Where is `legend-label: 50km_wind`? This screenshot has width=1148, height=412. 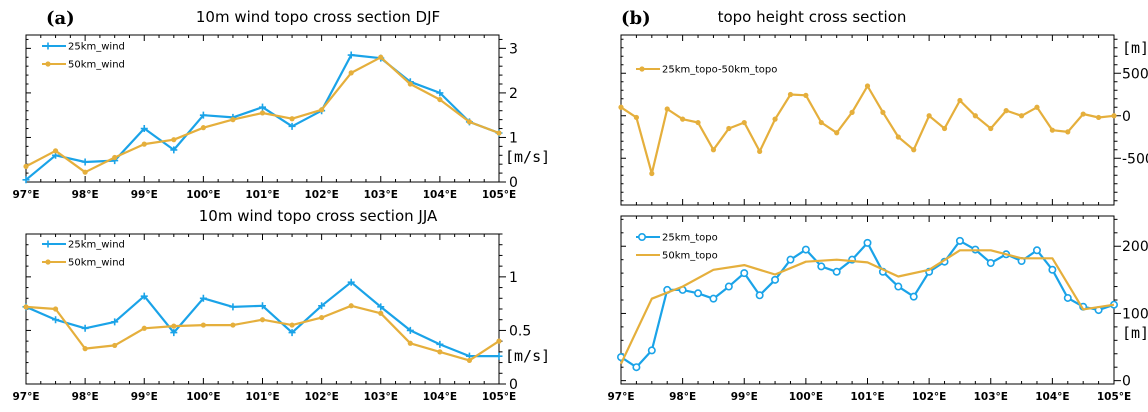
legend-label: 50km_wind is located at coordinates (96, 65).